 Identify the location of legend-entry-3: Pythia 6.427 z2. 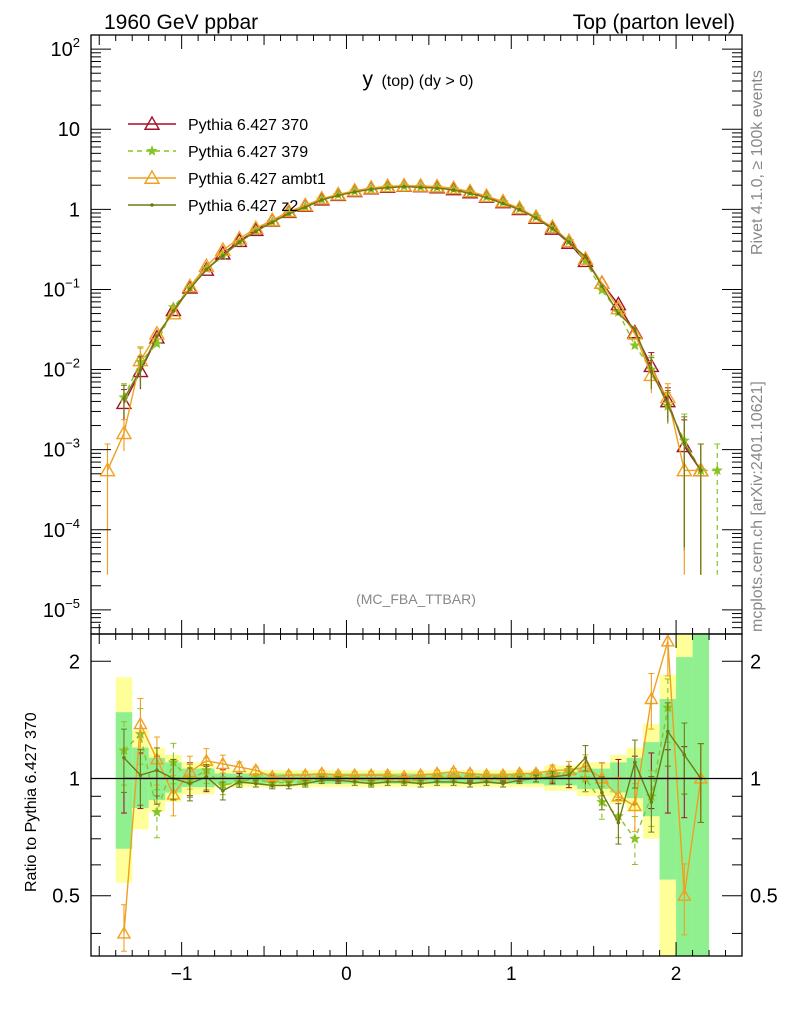
(213, 206).